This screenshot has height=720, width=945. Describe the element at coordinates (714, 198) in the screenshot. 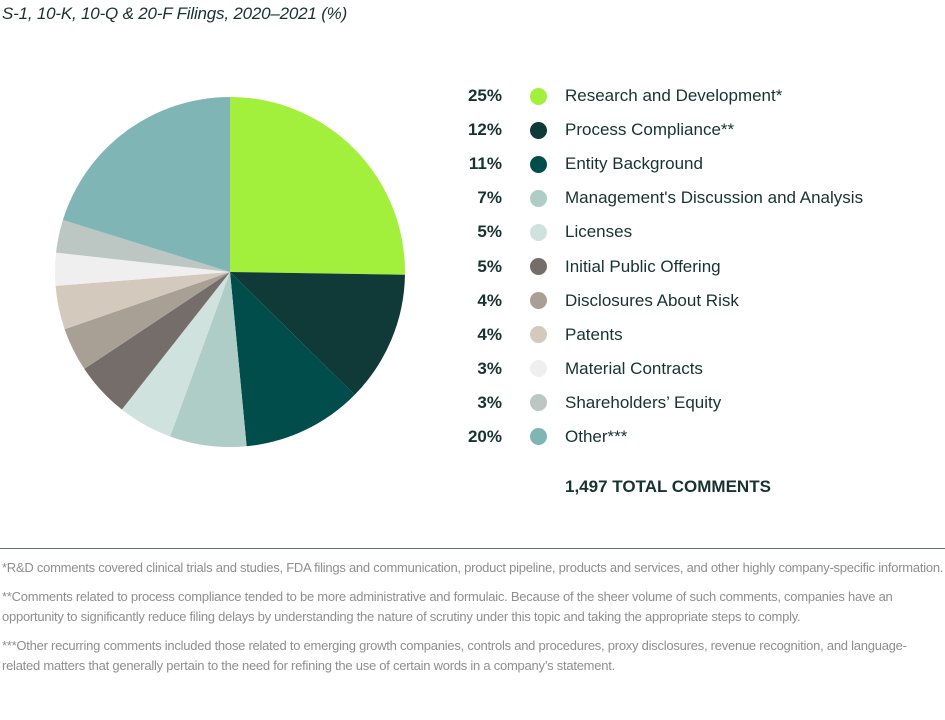

I see `legend-label: Management's Discussion and Analysis` at that location.